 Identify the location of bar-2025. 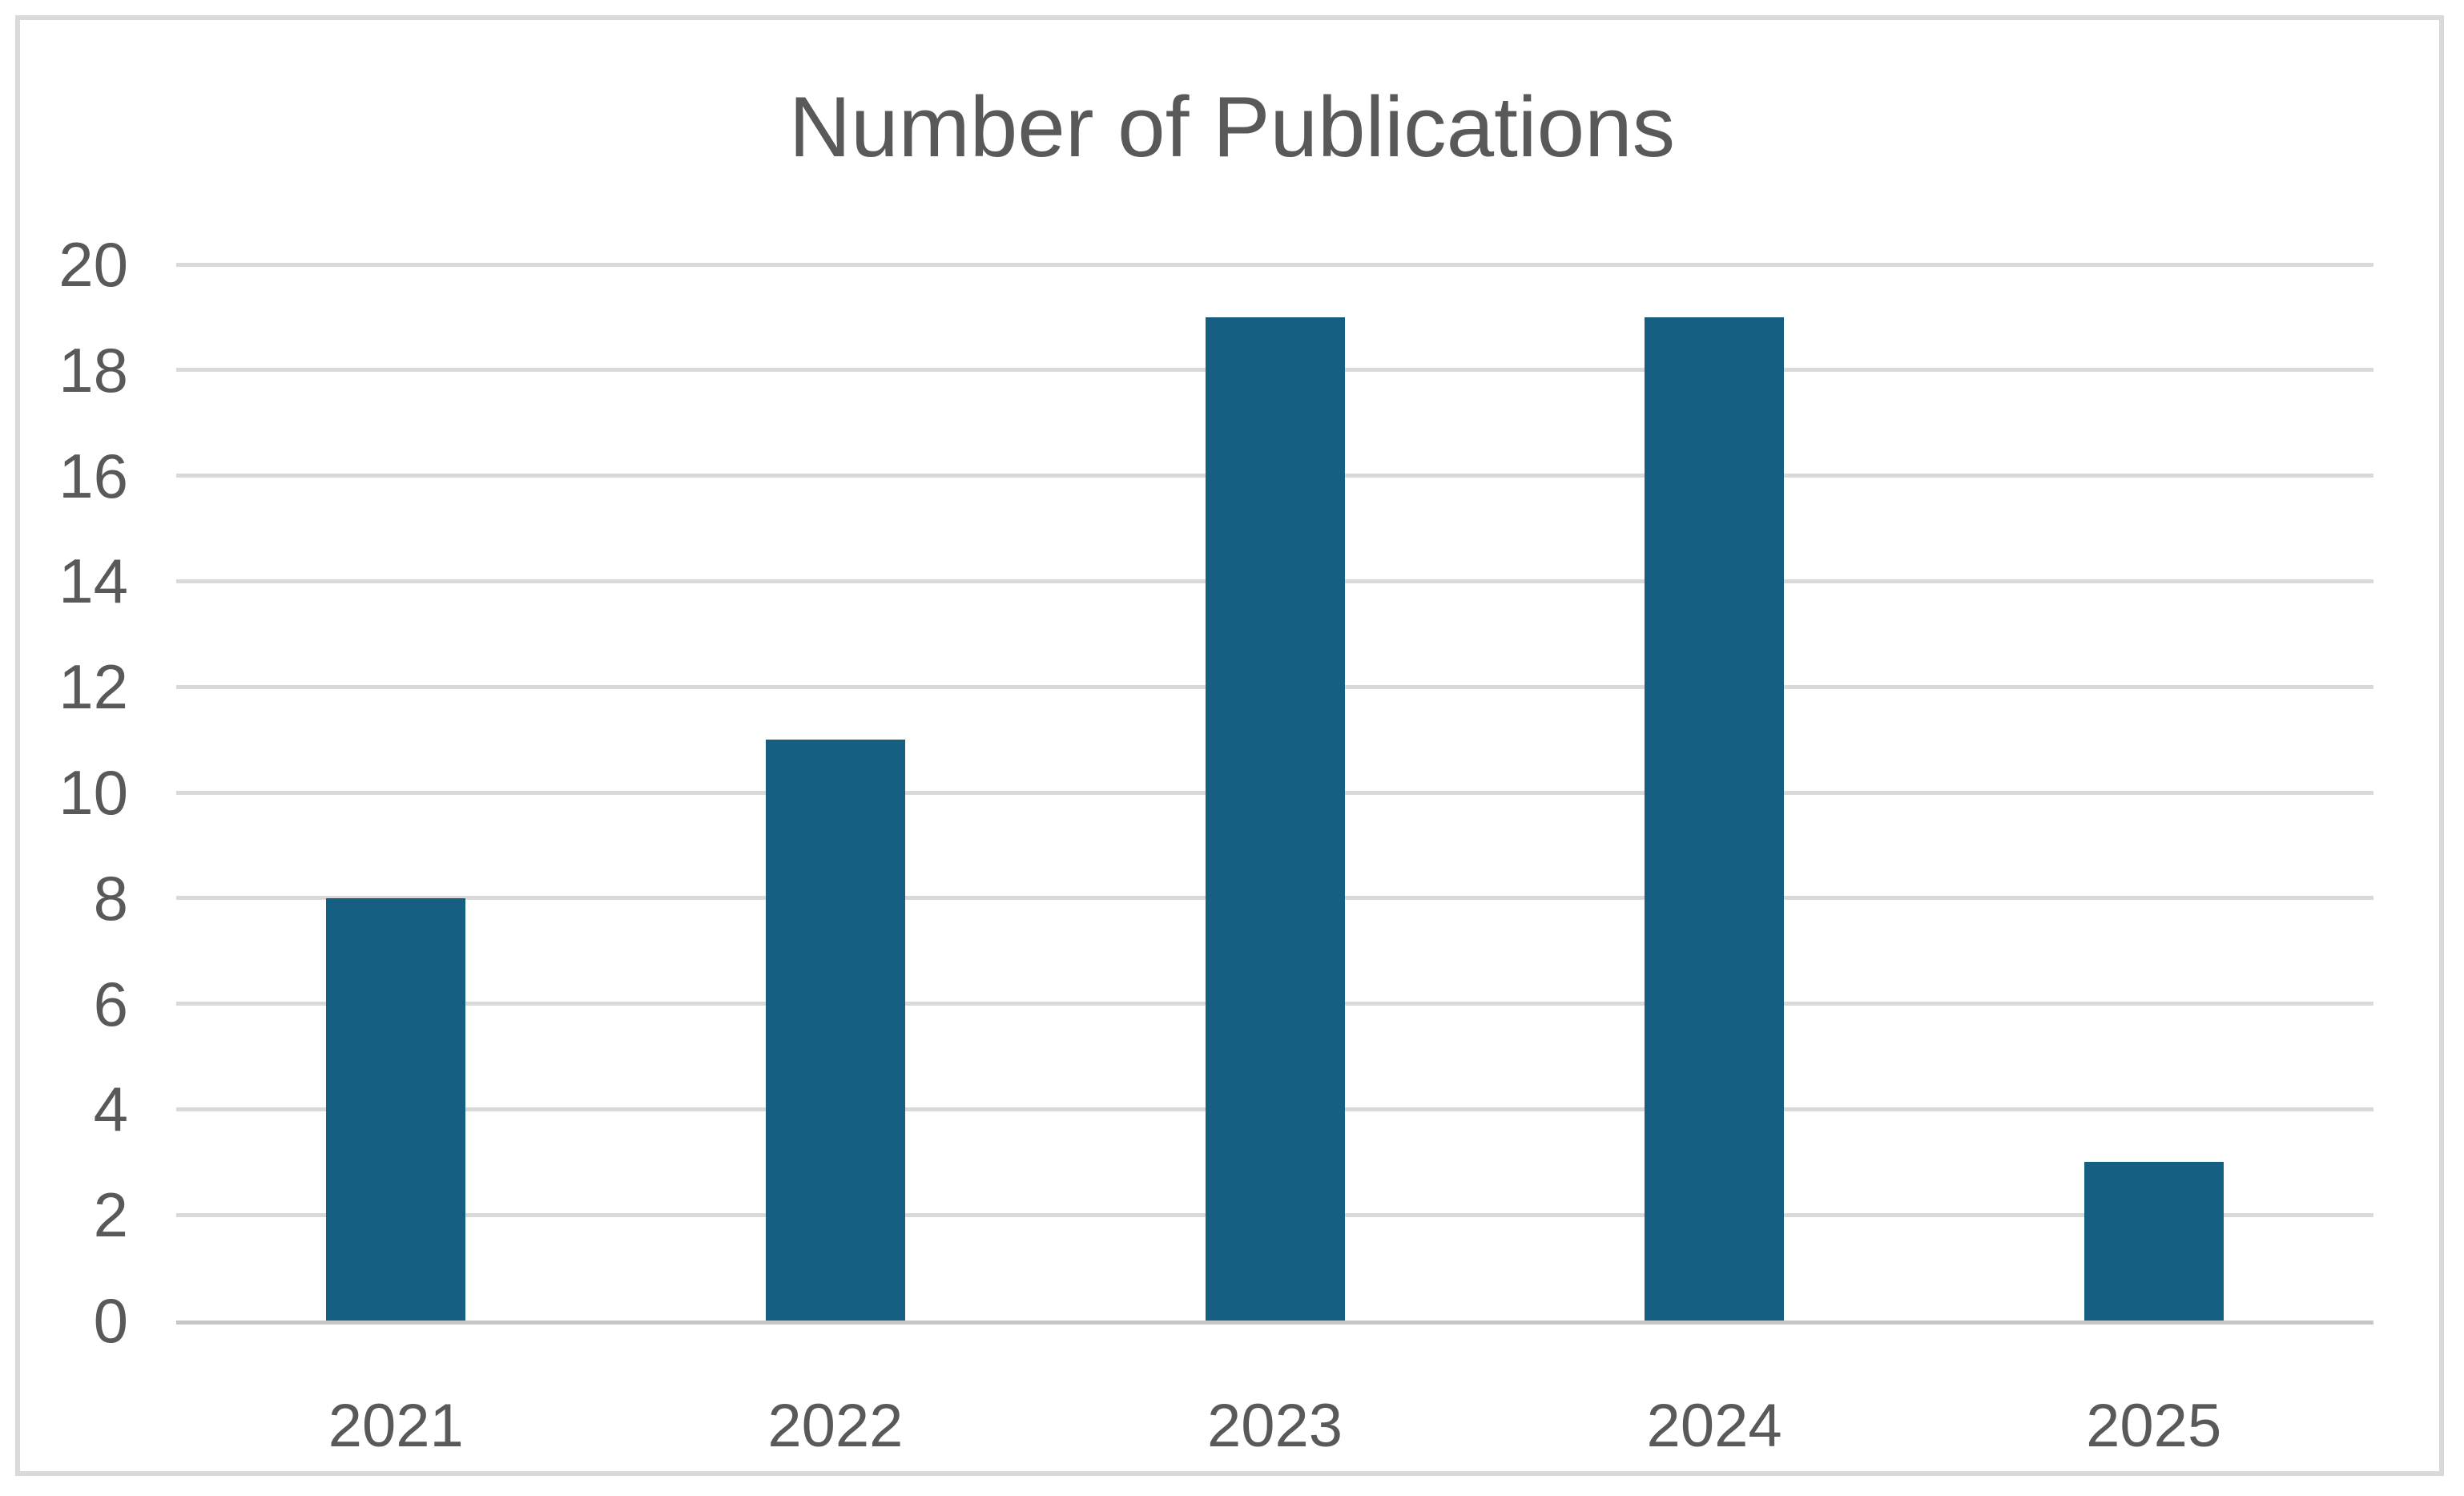
(2154, 1242).